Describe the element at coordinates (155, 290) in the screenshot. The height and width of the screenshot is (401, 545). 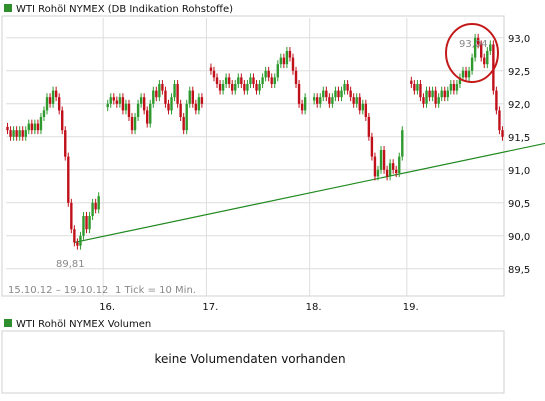
I see `tick-interval: 1 Tick = 10 Min.` at that location.